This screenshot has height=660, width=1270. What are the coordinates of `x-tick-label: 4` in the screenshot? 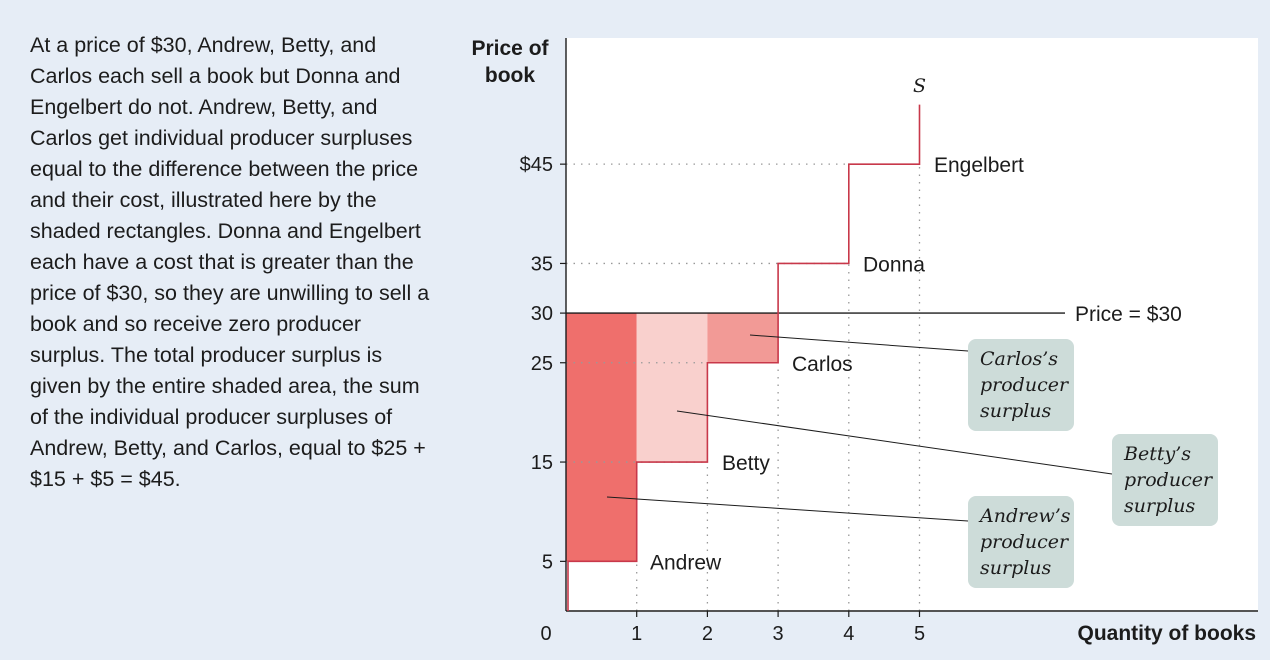 It's located at (848, 634).